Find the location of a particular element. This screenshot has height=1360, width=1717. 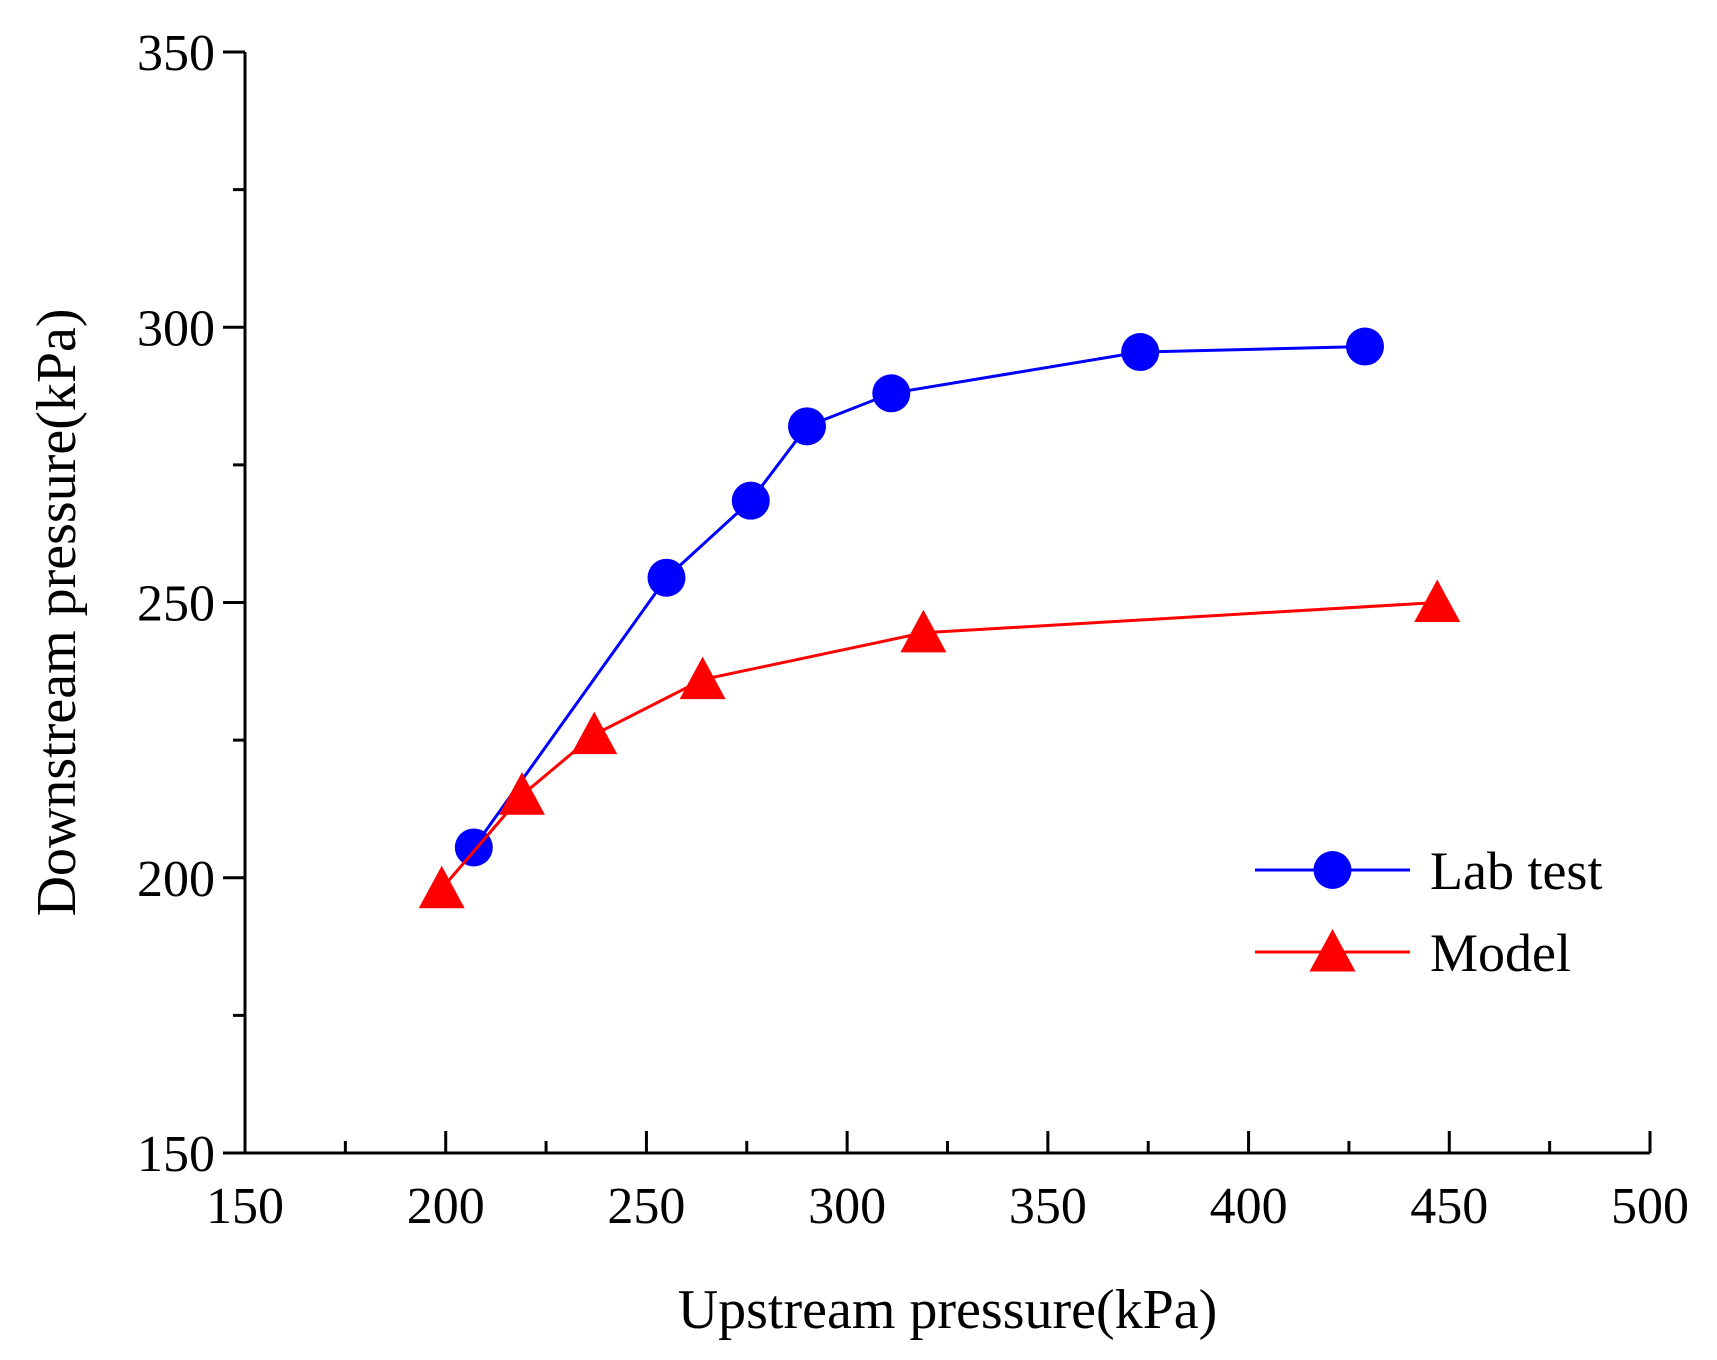

legend-label: Model is located at coordinates (1500, 953).